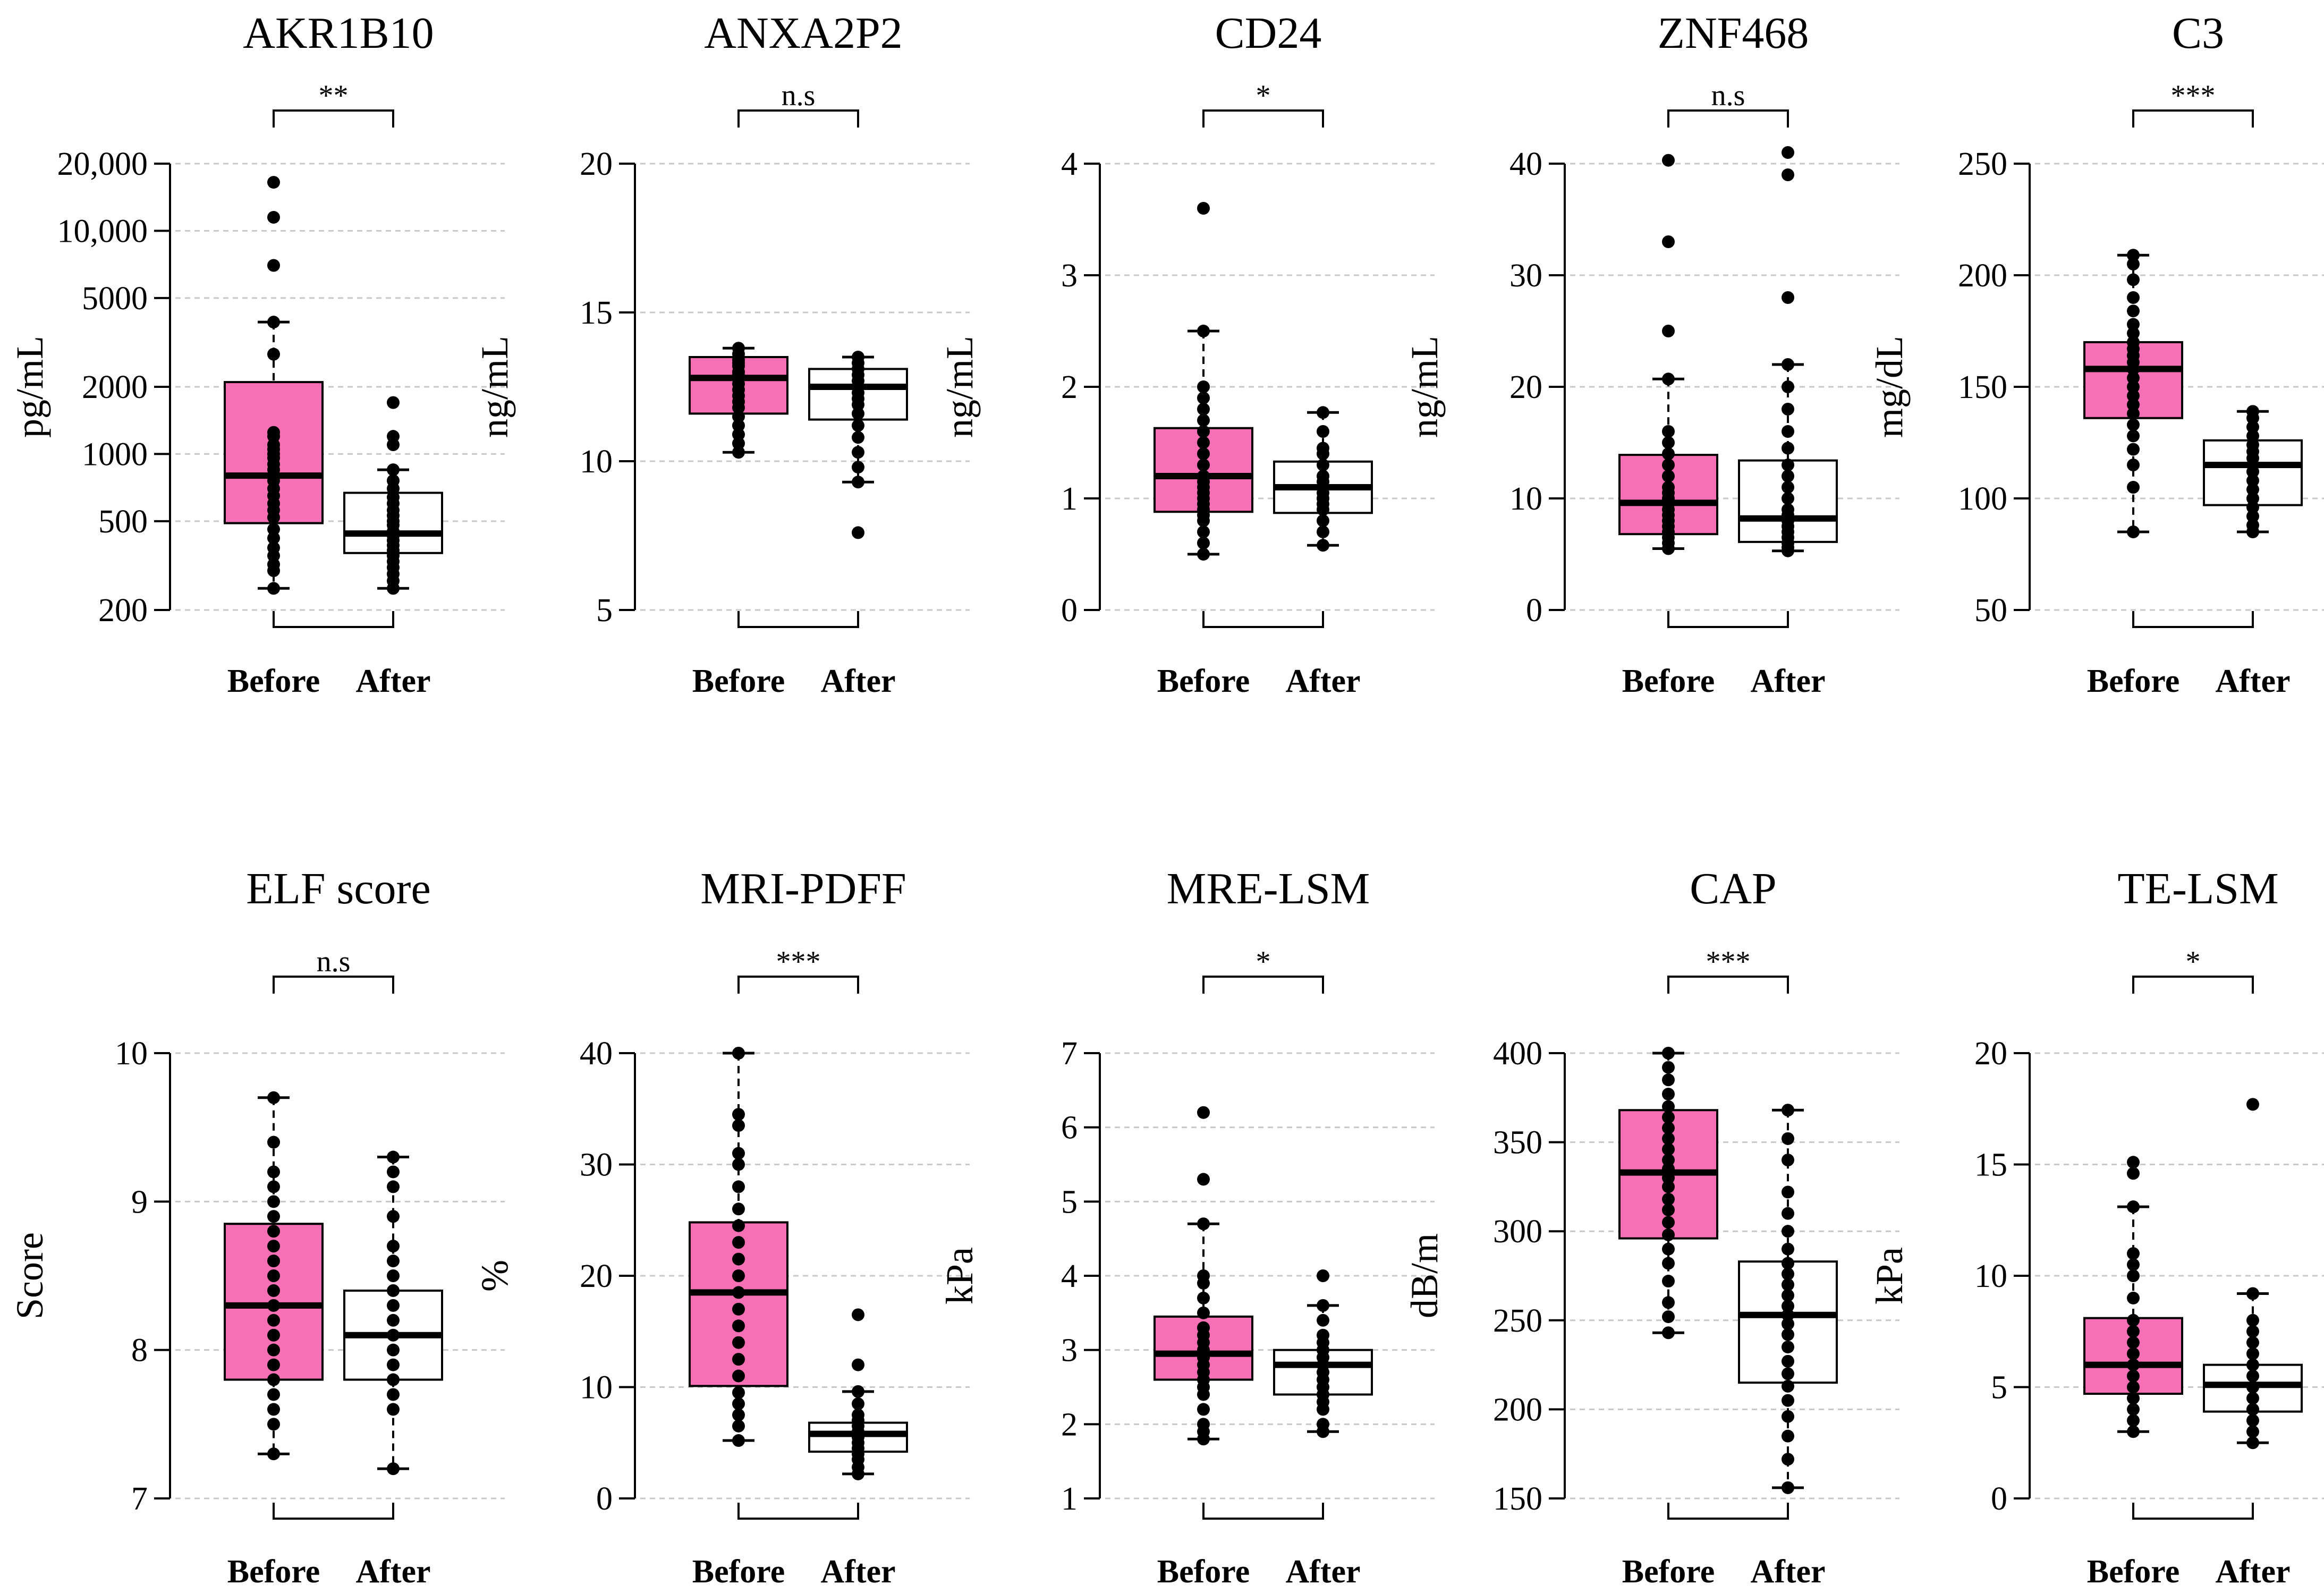 Image resolution: width=2324 pixels, height=1593 pixels. What do you see at coordinates (596, 1054) in the screenshot?
I see `y-tick-label: 40` at bounding box center [596, 1054].